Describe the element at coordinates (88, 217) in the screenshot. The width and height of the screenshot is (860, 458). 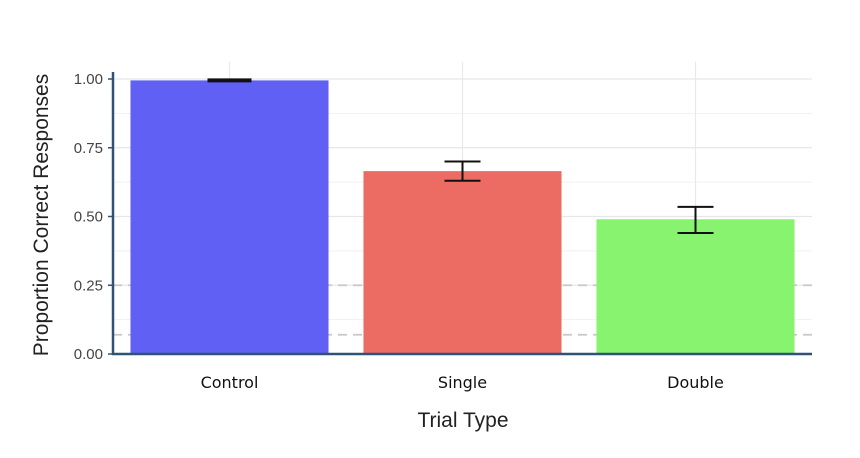
I see `y-tick-label: 0.50` at that location.